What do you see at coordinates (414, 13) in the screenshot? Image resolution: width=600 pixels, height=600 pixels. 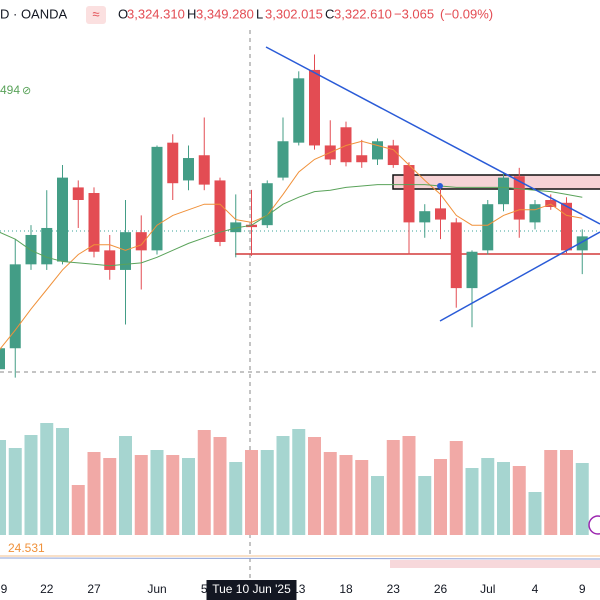 I see `change: −3.065` at bounding box center [414, 13].